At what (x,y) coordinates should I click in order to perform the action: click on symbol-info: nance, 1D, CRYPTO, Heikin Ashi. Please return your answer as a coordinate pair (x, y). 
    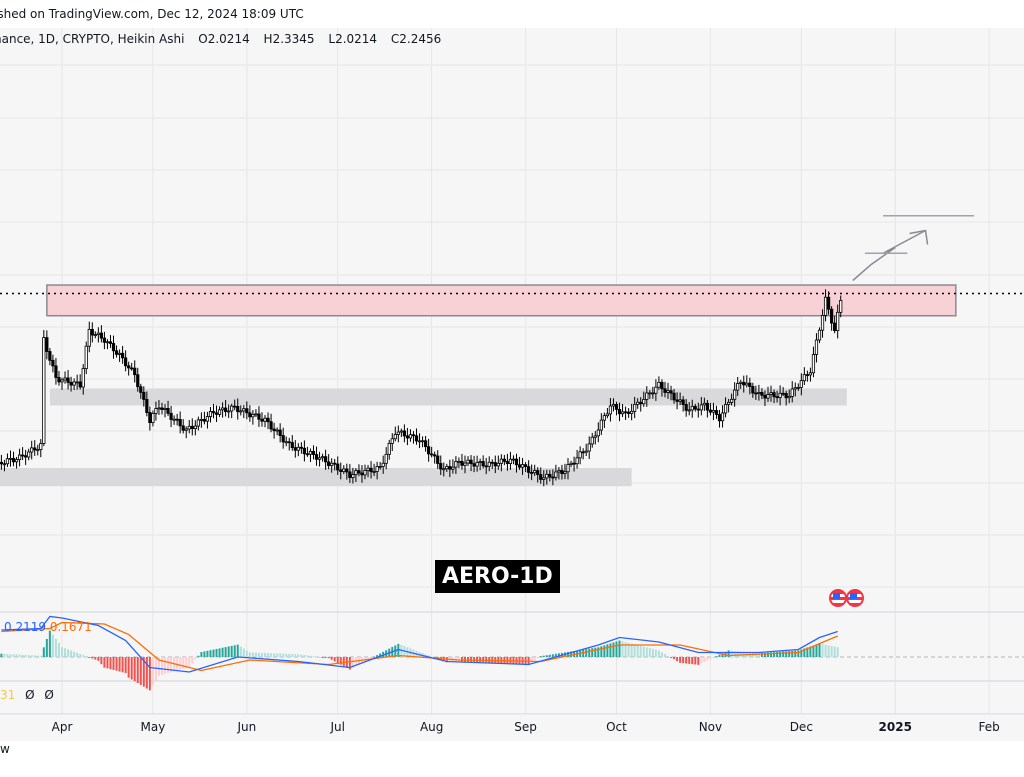
    Looking at the image, I should click on (92, 39).